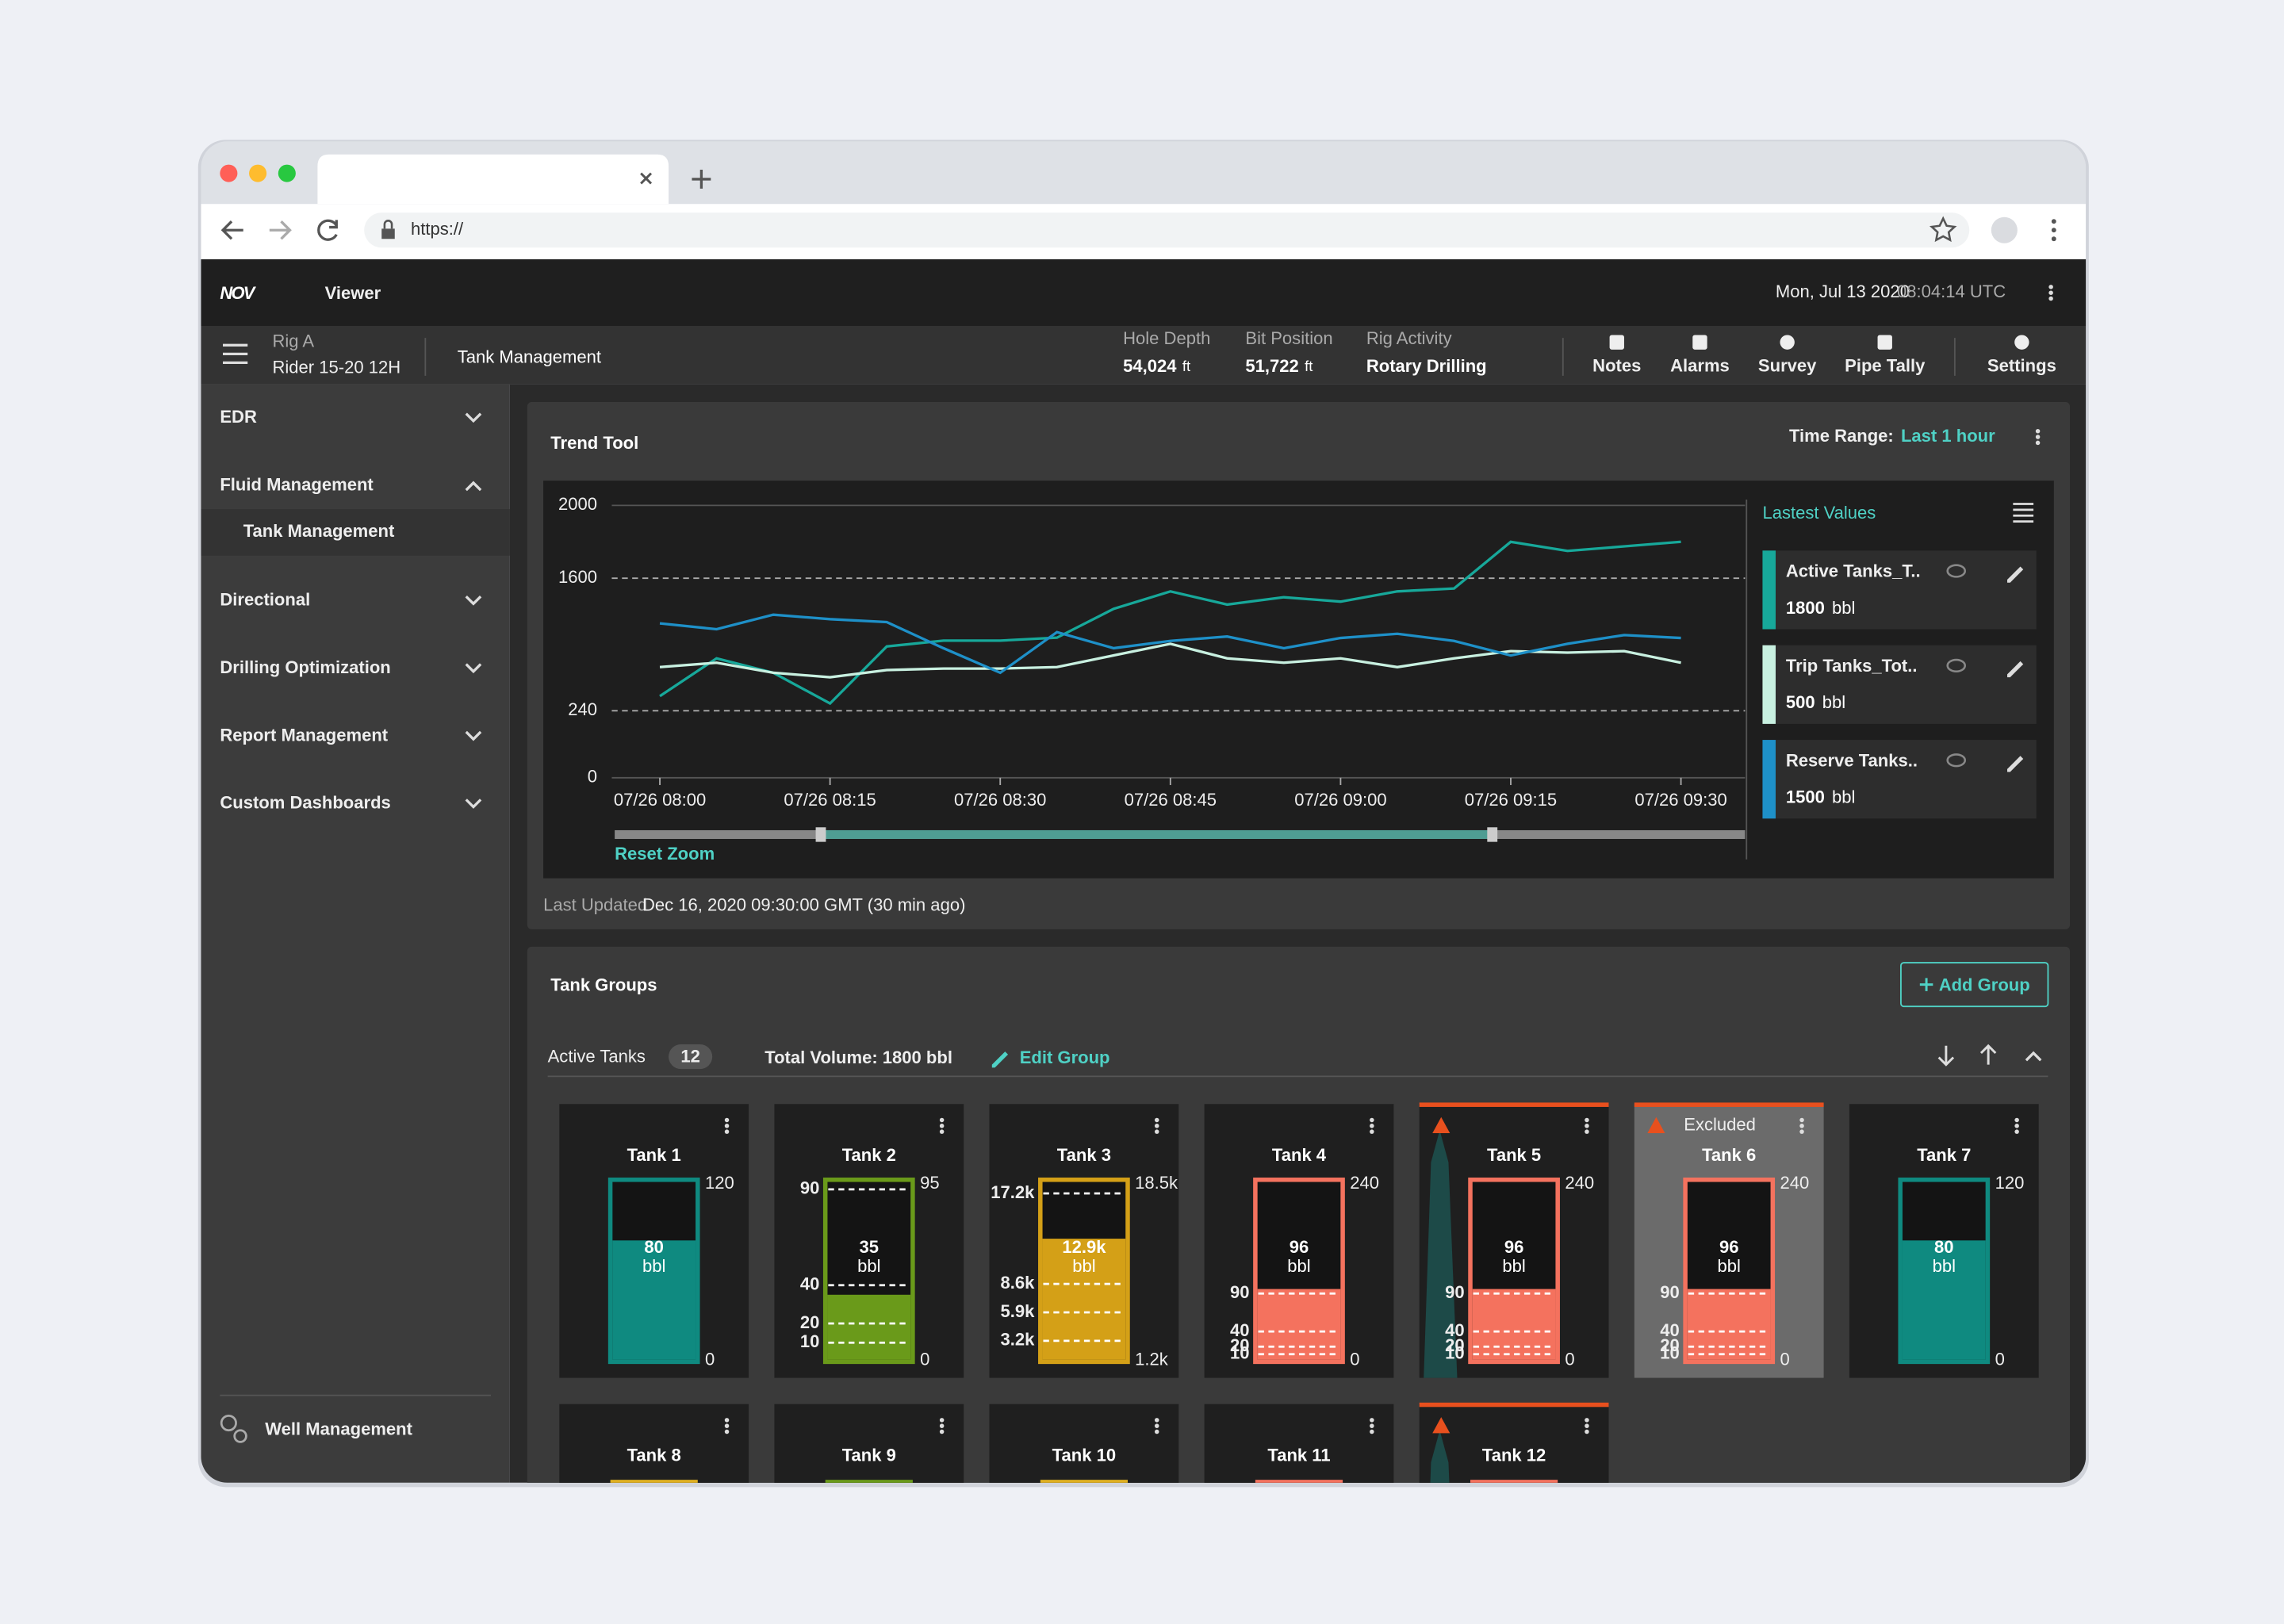  Describe the element at coordinates (2038, 437) in the screenshot. I see `trend-menu` at that location.